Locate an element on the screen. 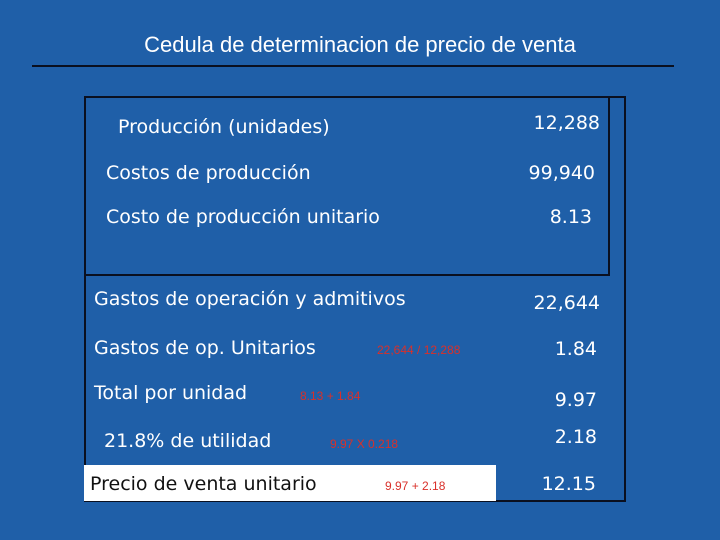  row-label-unit-sale-price: Precio de venta unitario is located at coordinates (203, 484).